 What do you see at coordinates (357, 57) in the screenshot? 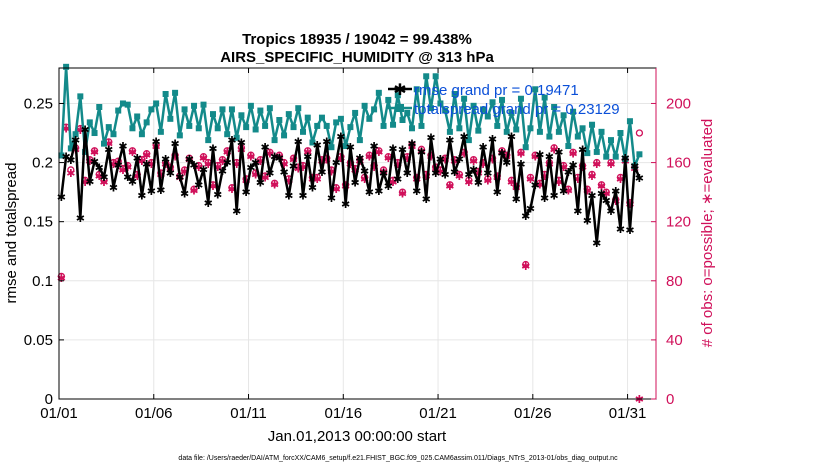
I see `chart-subtitle: AIRS_SPECIFIC_HUMIDITY @ 313 hPa` at bounding box center [357, 57].